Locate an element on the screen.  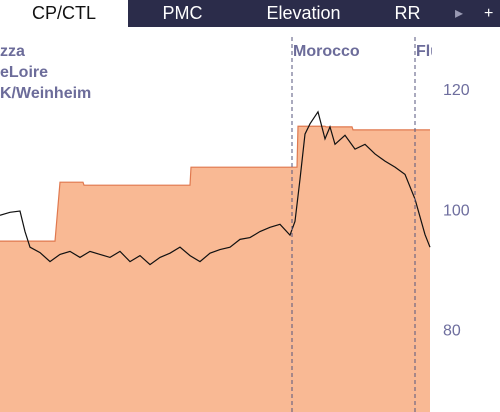
tab-bar: CP/CTL PMC Elevation RR ▸ + is located at coordinates (250, 13).